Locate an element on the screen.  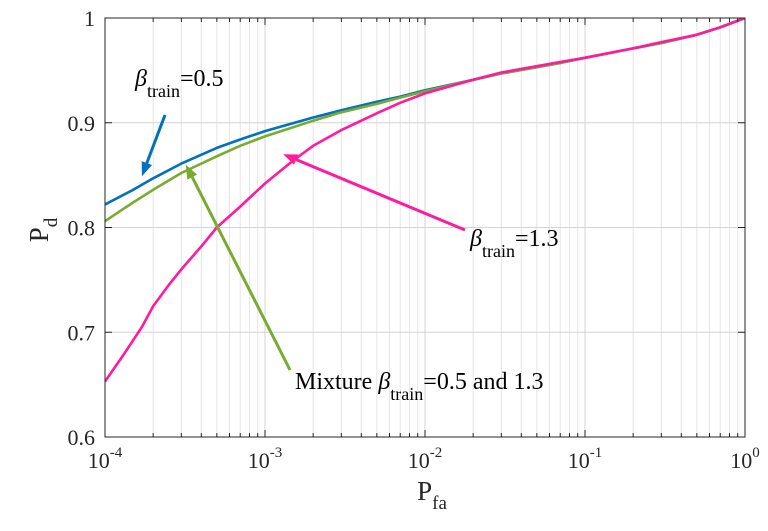
x-tick-label-exp: -2 is located at coordinates (436, 453).